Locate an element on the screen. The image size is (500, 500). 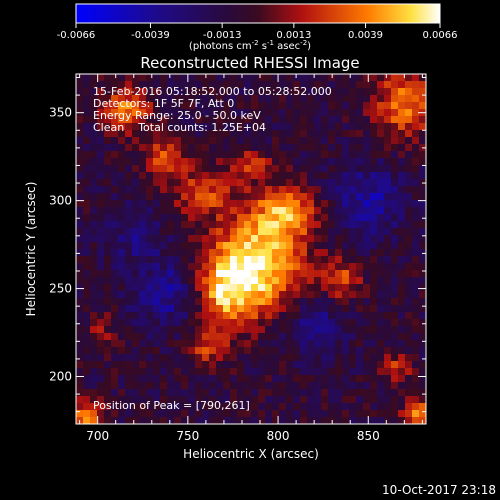
colorbar-tick-label: 0.0013 is located at coordinates (293, 35).